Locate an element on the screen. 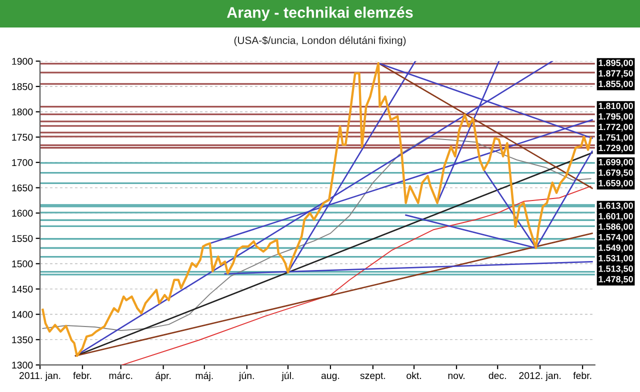 This screenshot has height=392, width=640. ref-line-label: 1.729,00 is located at coordinates (615, 148).